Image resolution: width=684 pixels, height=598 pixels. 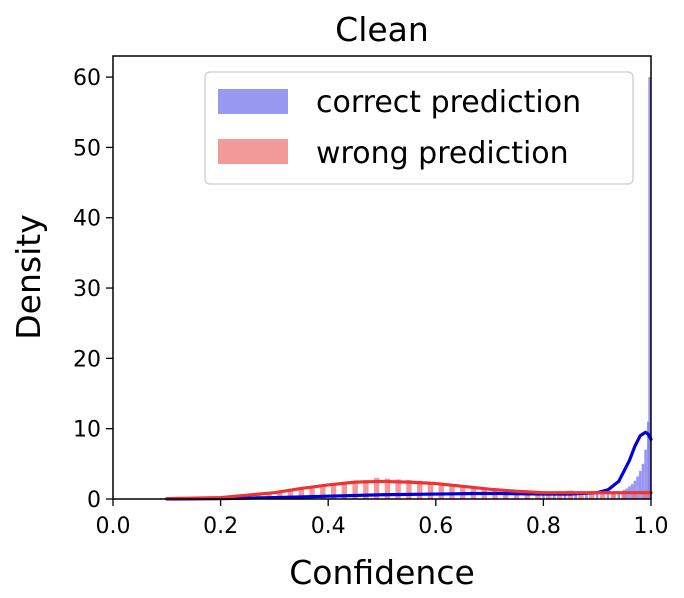 What do you see at coordinates (543, 526) in the screenshot?
I see `x-tick-label-4: 0.8` at bounding box center [543, 526].